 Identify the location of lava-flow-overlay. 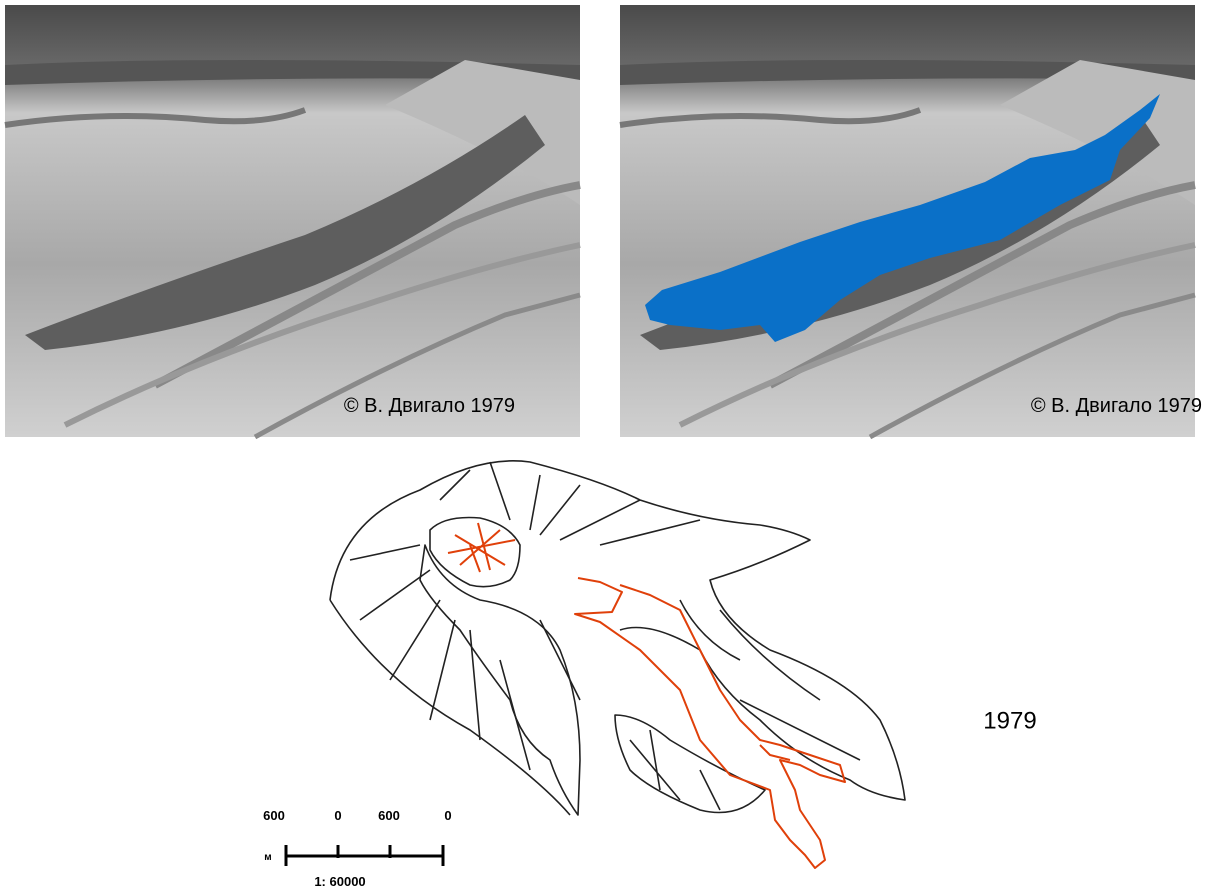
(902, 218).